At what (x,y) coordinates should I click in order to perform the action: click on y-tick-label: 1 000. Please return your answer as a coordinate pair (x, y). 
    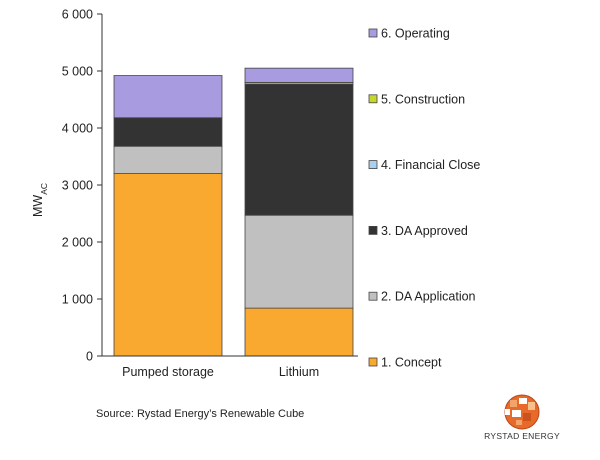
    Looking at the image, I should click on (77, 300).